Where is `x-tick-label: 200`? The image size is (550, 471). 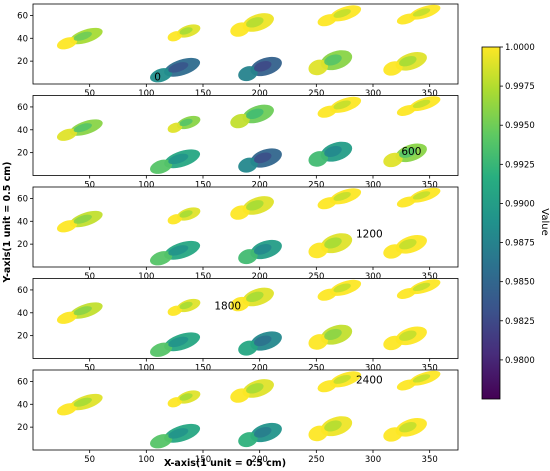 x-tick-label: 200 is located at coordinates (260, 460).